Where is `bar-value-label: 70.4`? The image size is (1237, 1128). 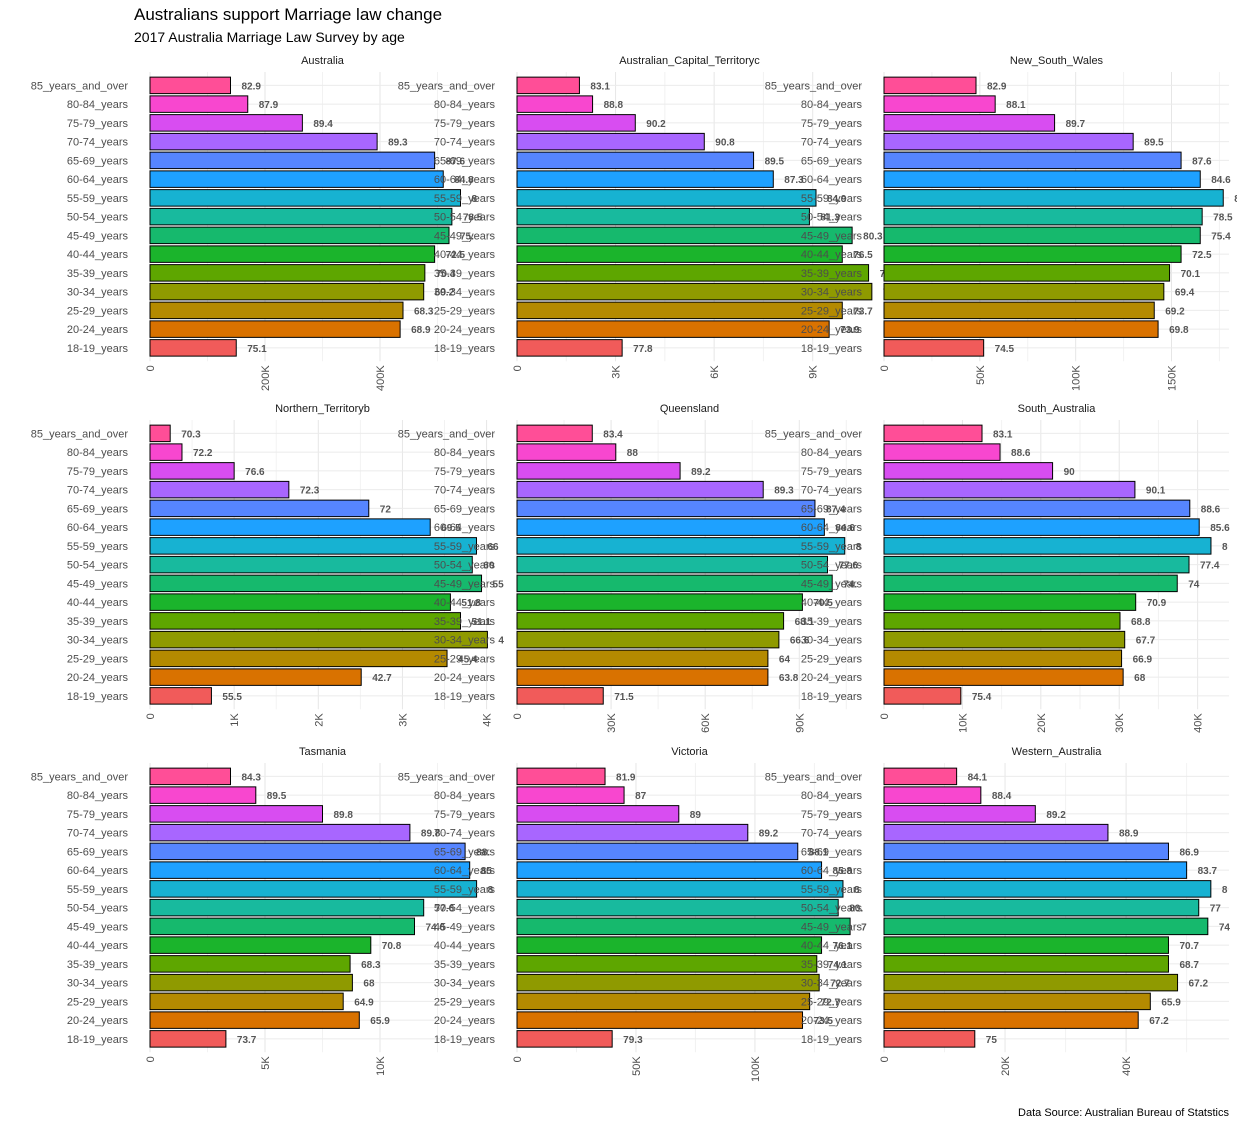 bar-value-label: 70.4 is located at coordinates (446, 274).